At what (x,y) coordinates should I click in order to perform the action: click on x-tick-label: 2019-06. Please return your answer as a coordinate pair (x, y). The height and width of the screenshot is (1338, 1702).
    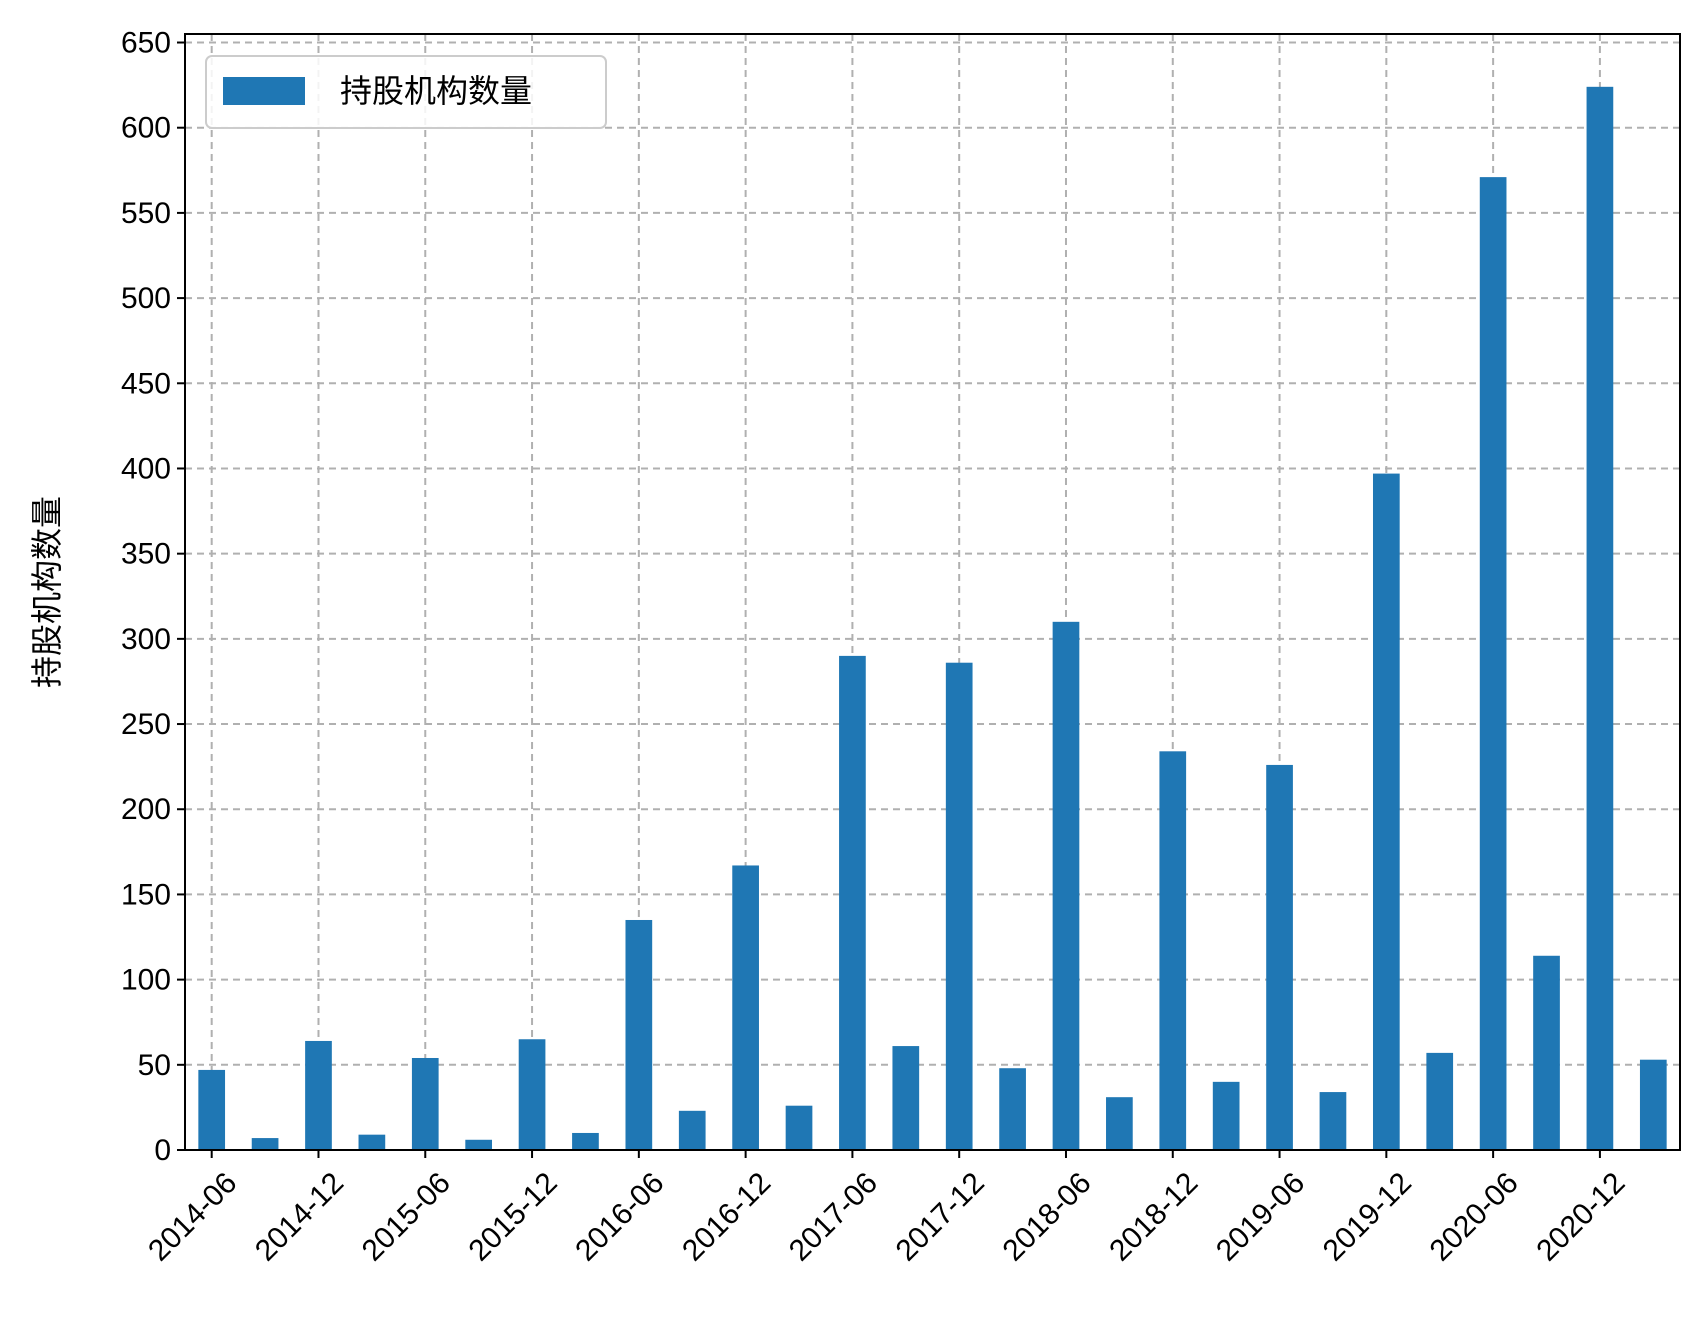
    Looking at the image, I should click on (1260, 1216).